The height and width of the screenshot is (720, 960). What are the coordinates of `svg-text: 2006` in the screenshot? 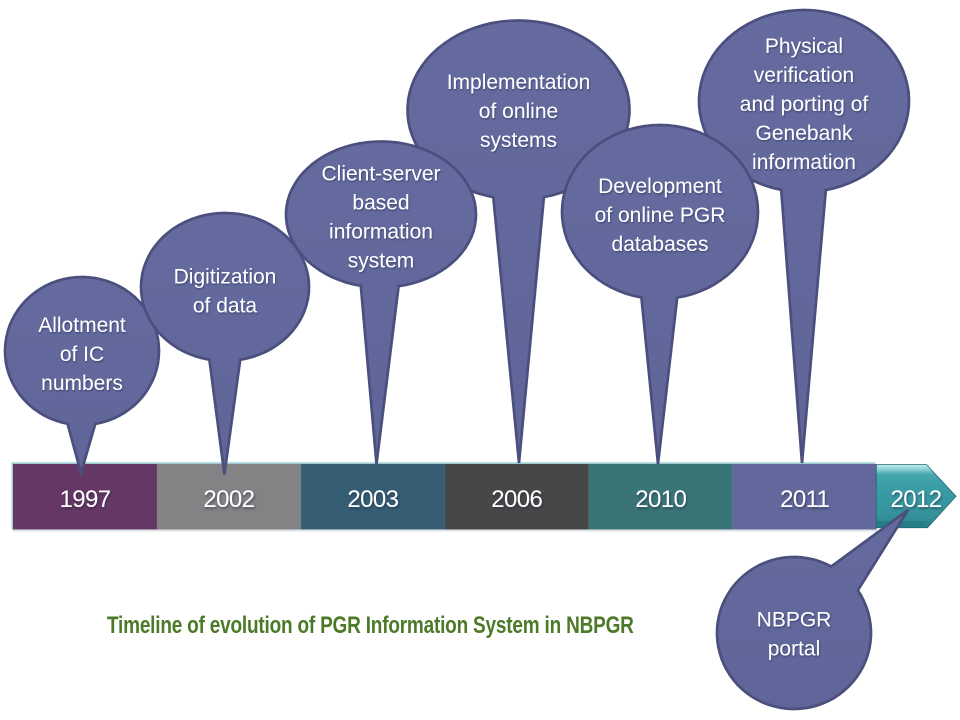 It's located at (516, 499).